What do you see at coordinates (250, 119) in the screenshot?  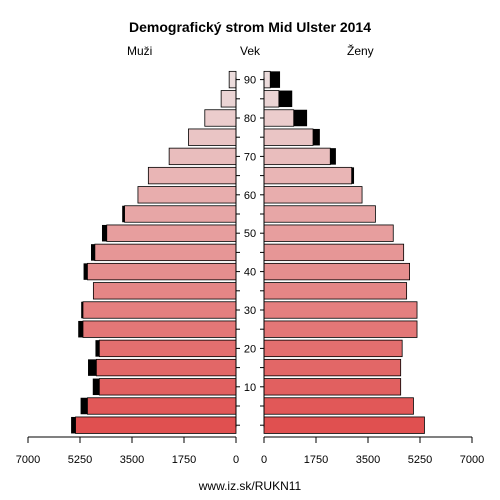 I see `age-tick-label: 80` at bounding box center [250, 119].